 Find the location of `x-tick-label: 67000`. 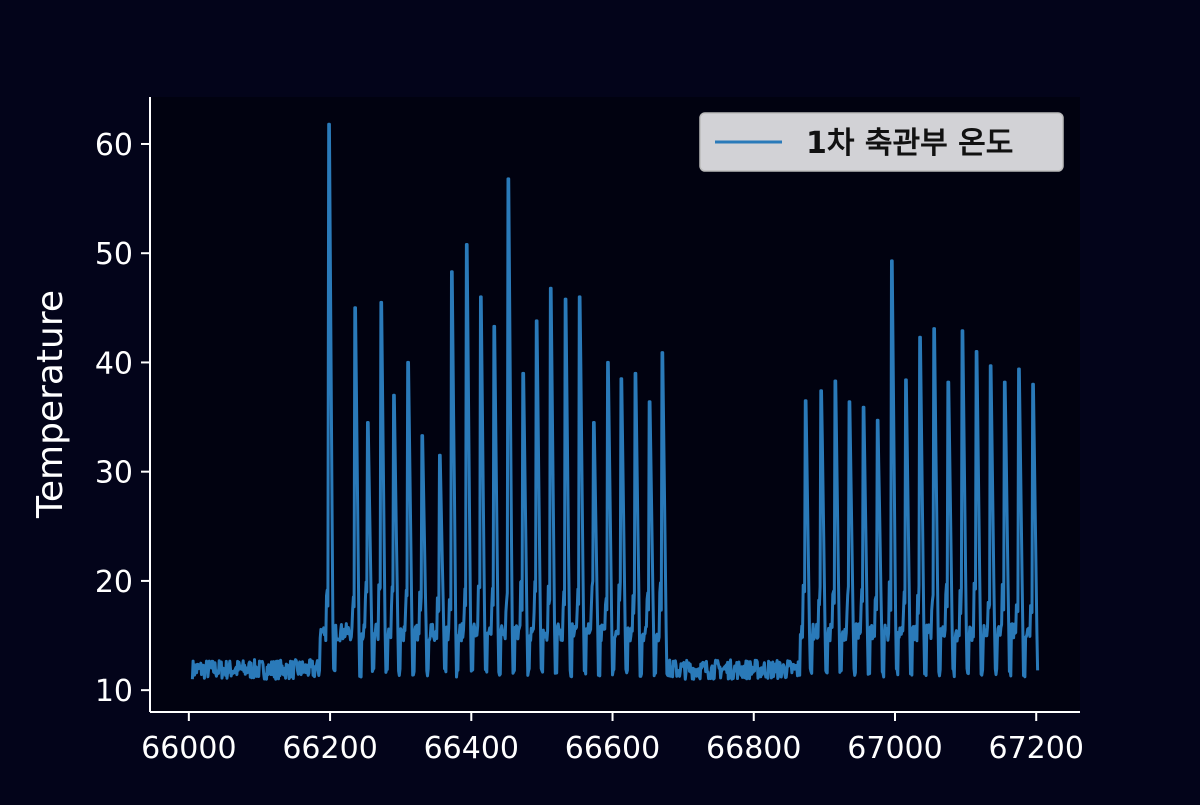

x-tick-label: 67000 is located at coordinates (894, 748).